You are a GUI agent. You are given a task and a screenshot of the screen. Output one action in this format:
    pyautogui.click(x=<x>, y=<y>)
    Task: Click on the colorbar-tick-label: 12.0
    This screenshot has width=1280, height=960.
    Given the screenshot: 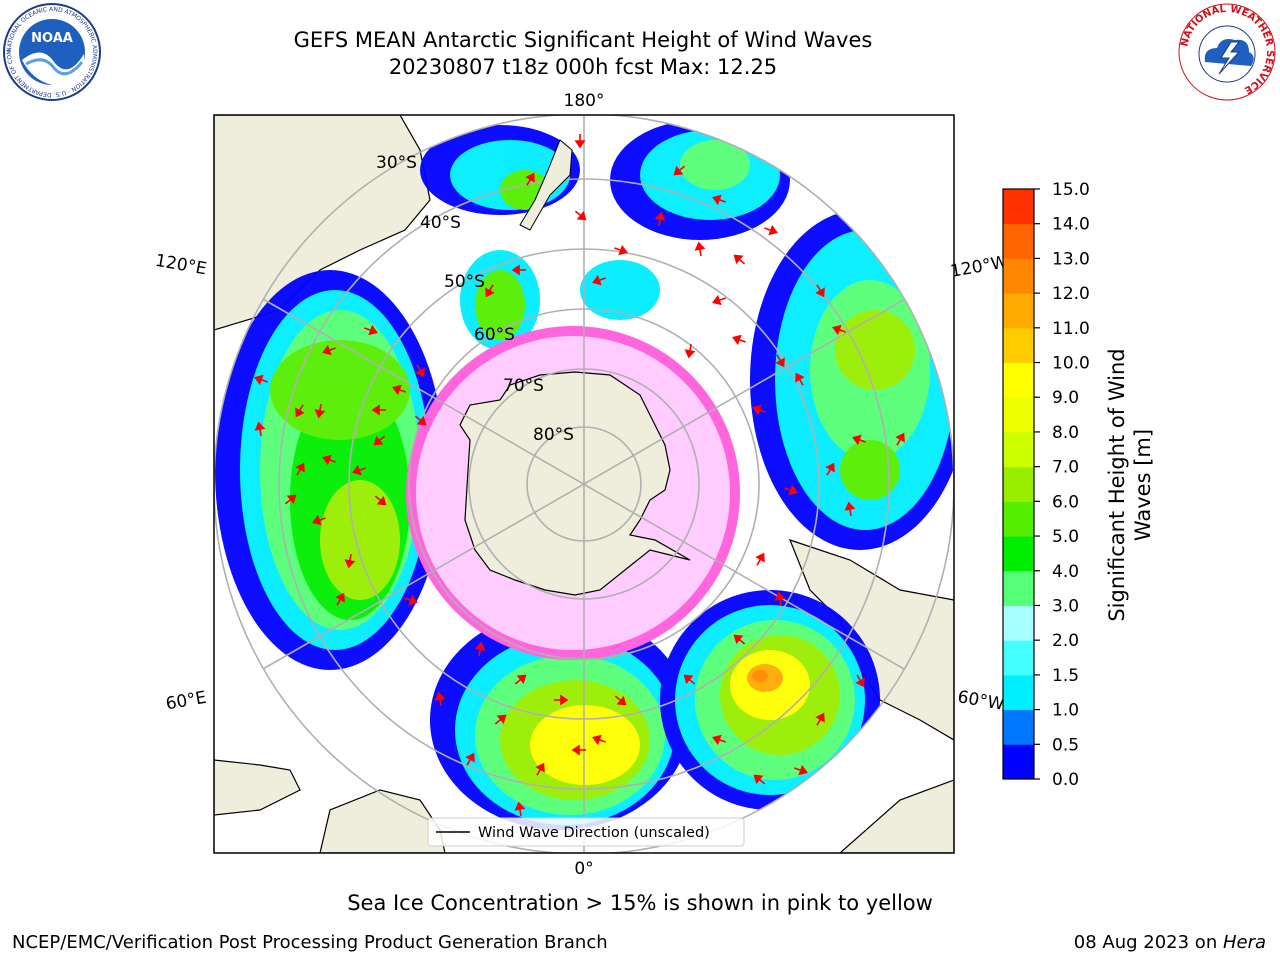 What is the action you would take?
    pyautogui.click(x=1071, y=294)
    